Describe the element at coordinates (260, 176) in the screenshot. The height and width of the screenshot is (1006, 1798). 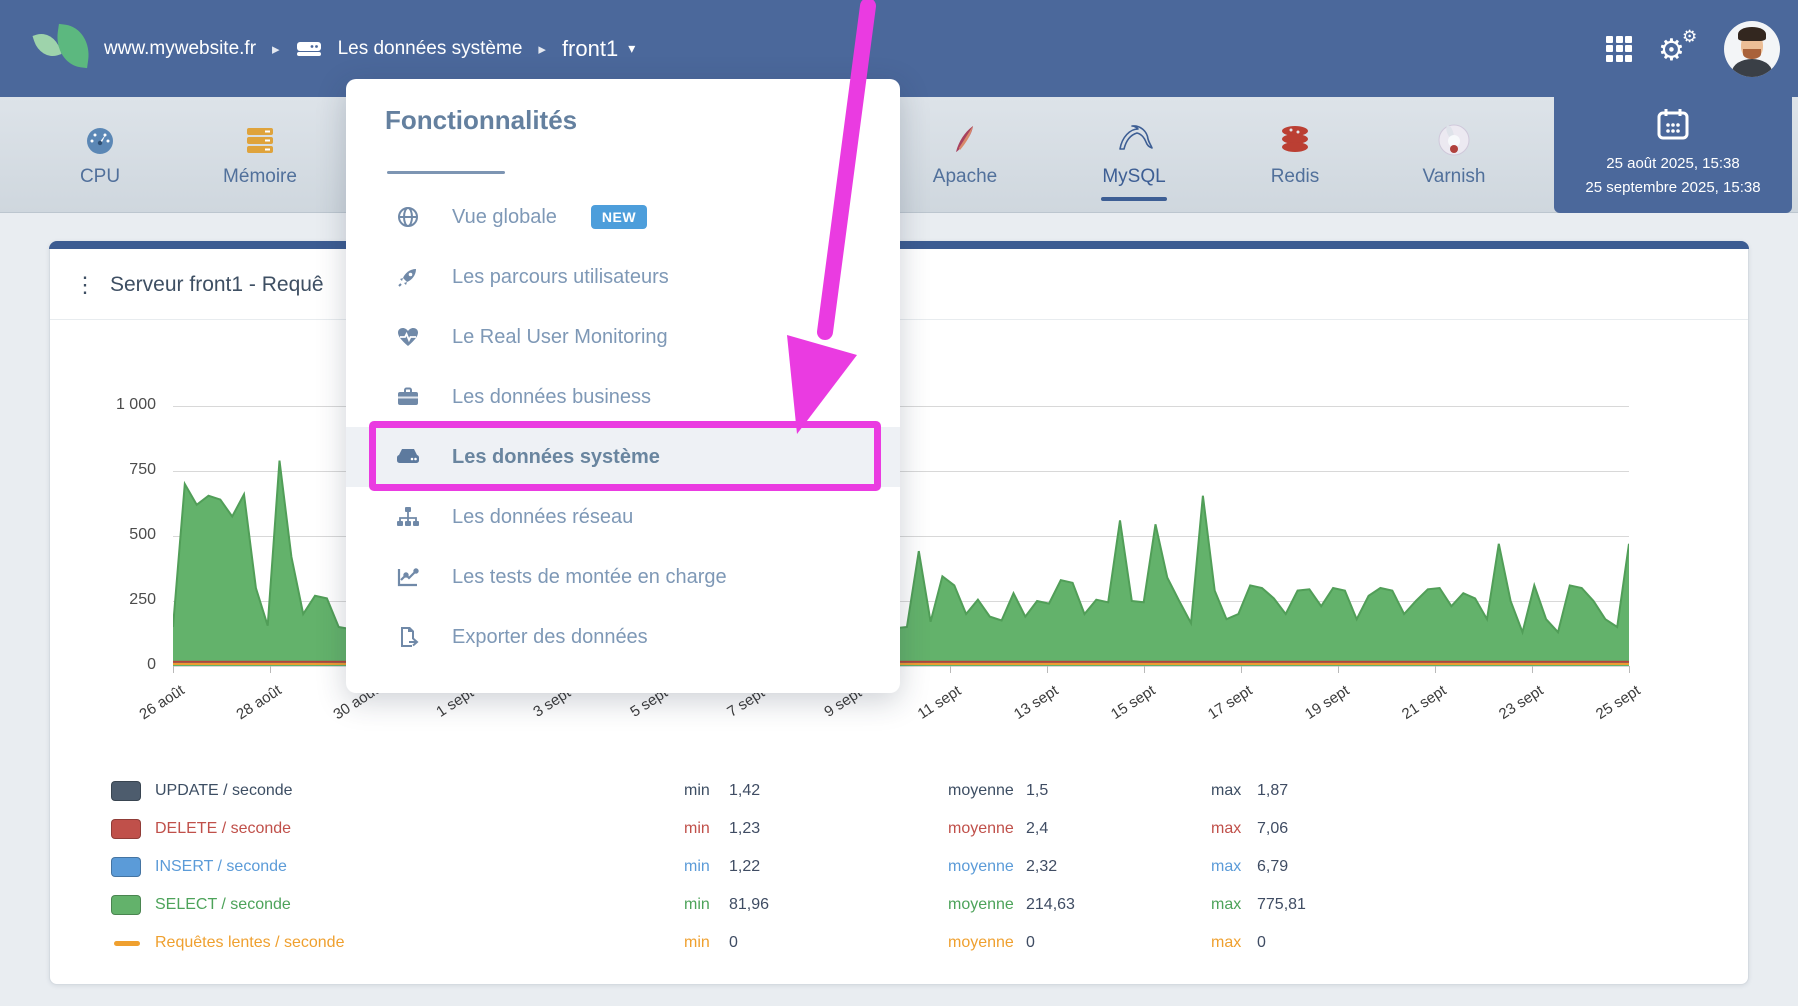
I see `tab-label: Mémoire` at that location.